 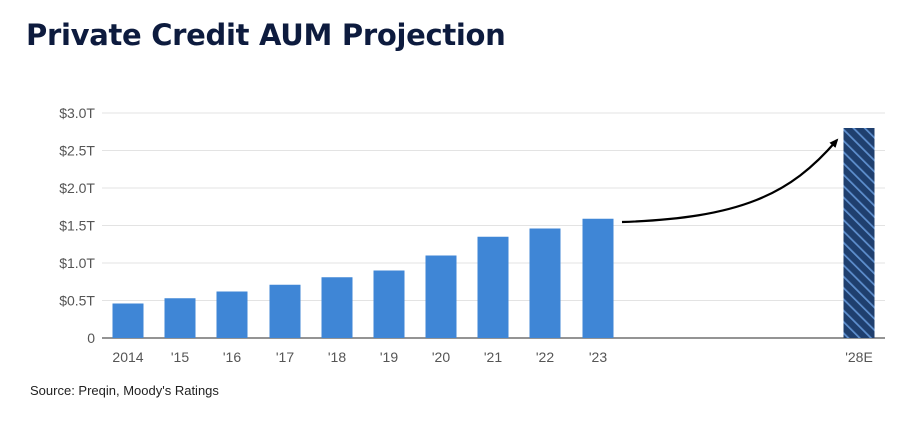 I want to click on x-tick-label: '17, so click(x=285, y=357).